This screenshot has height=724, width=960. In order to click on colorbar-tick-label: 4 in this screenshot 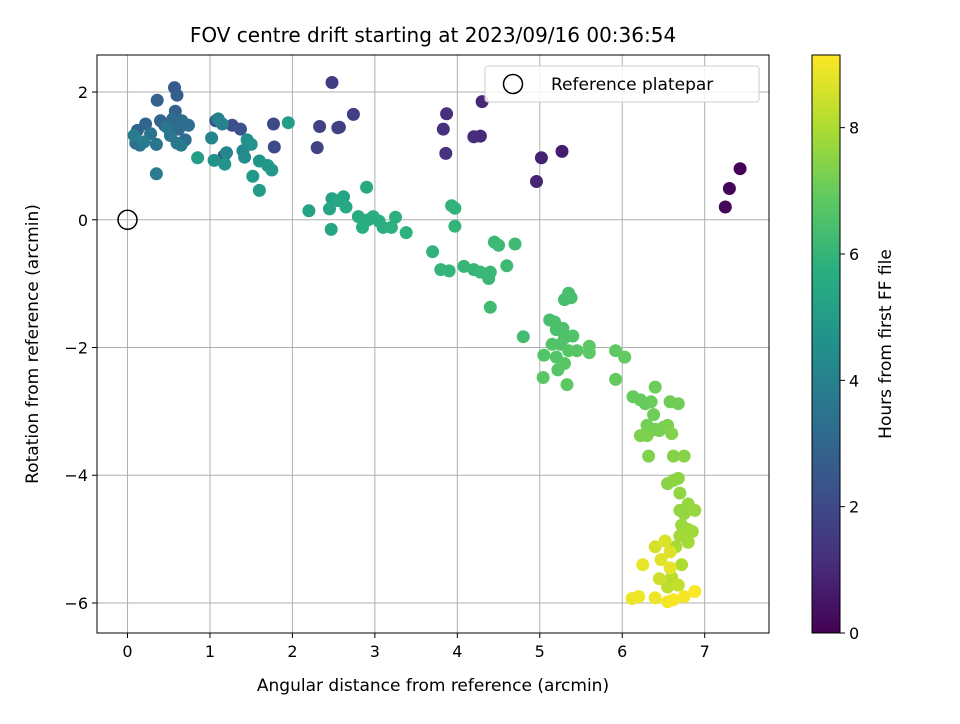, I will do `click(854, 380)`.